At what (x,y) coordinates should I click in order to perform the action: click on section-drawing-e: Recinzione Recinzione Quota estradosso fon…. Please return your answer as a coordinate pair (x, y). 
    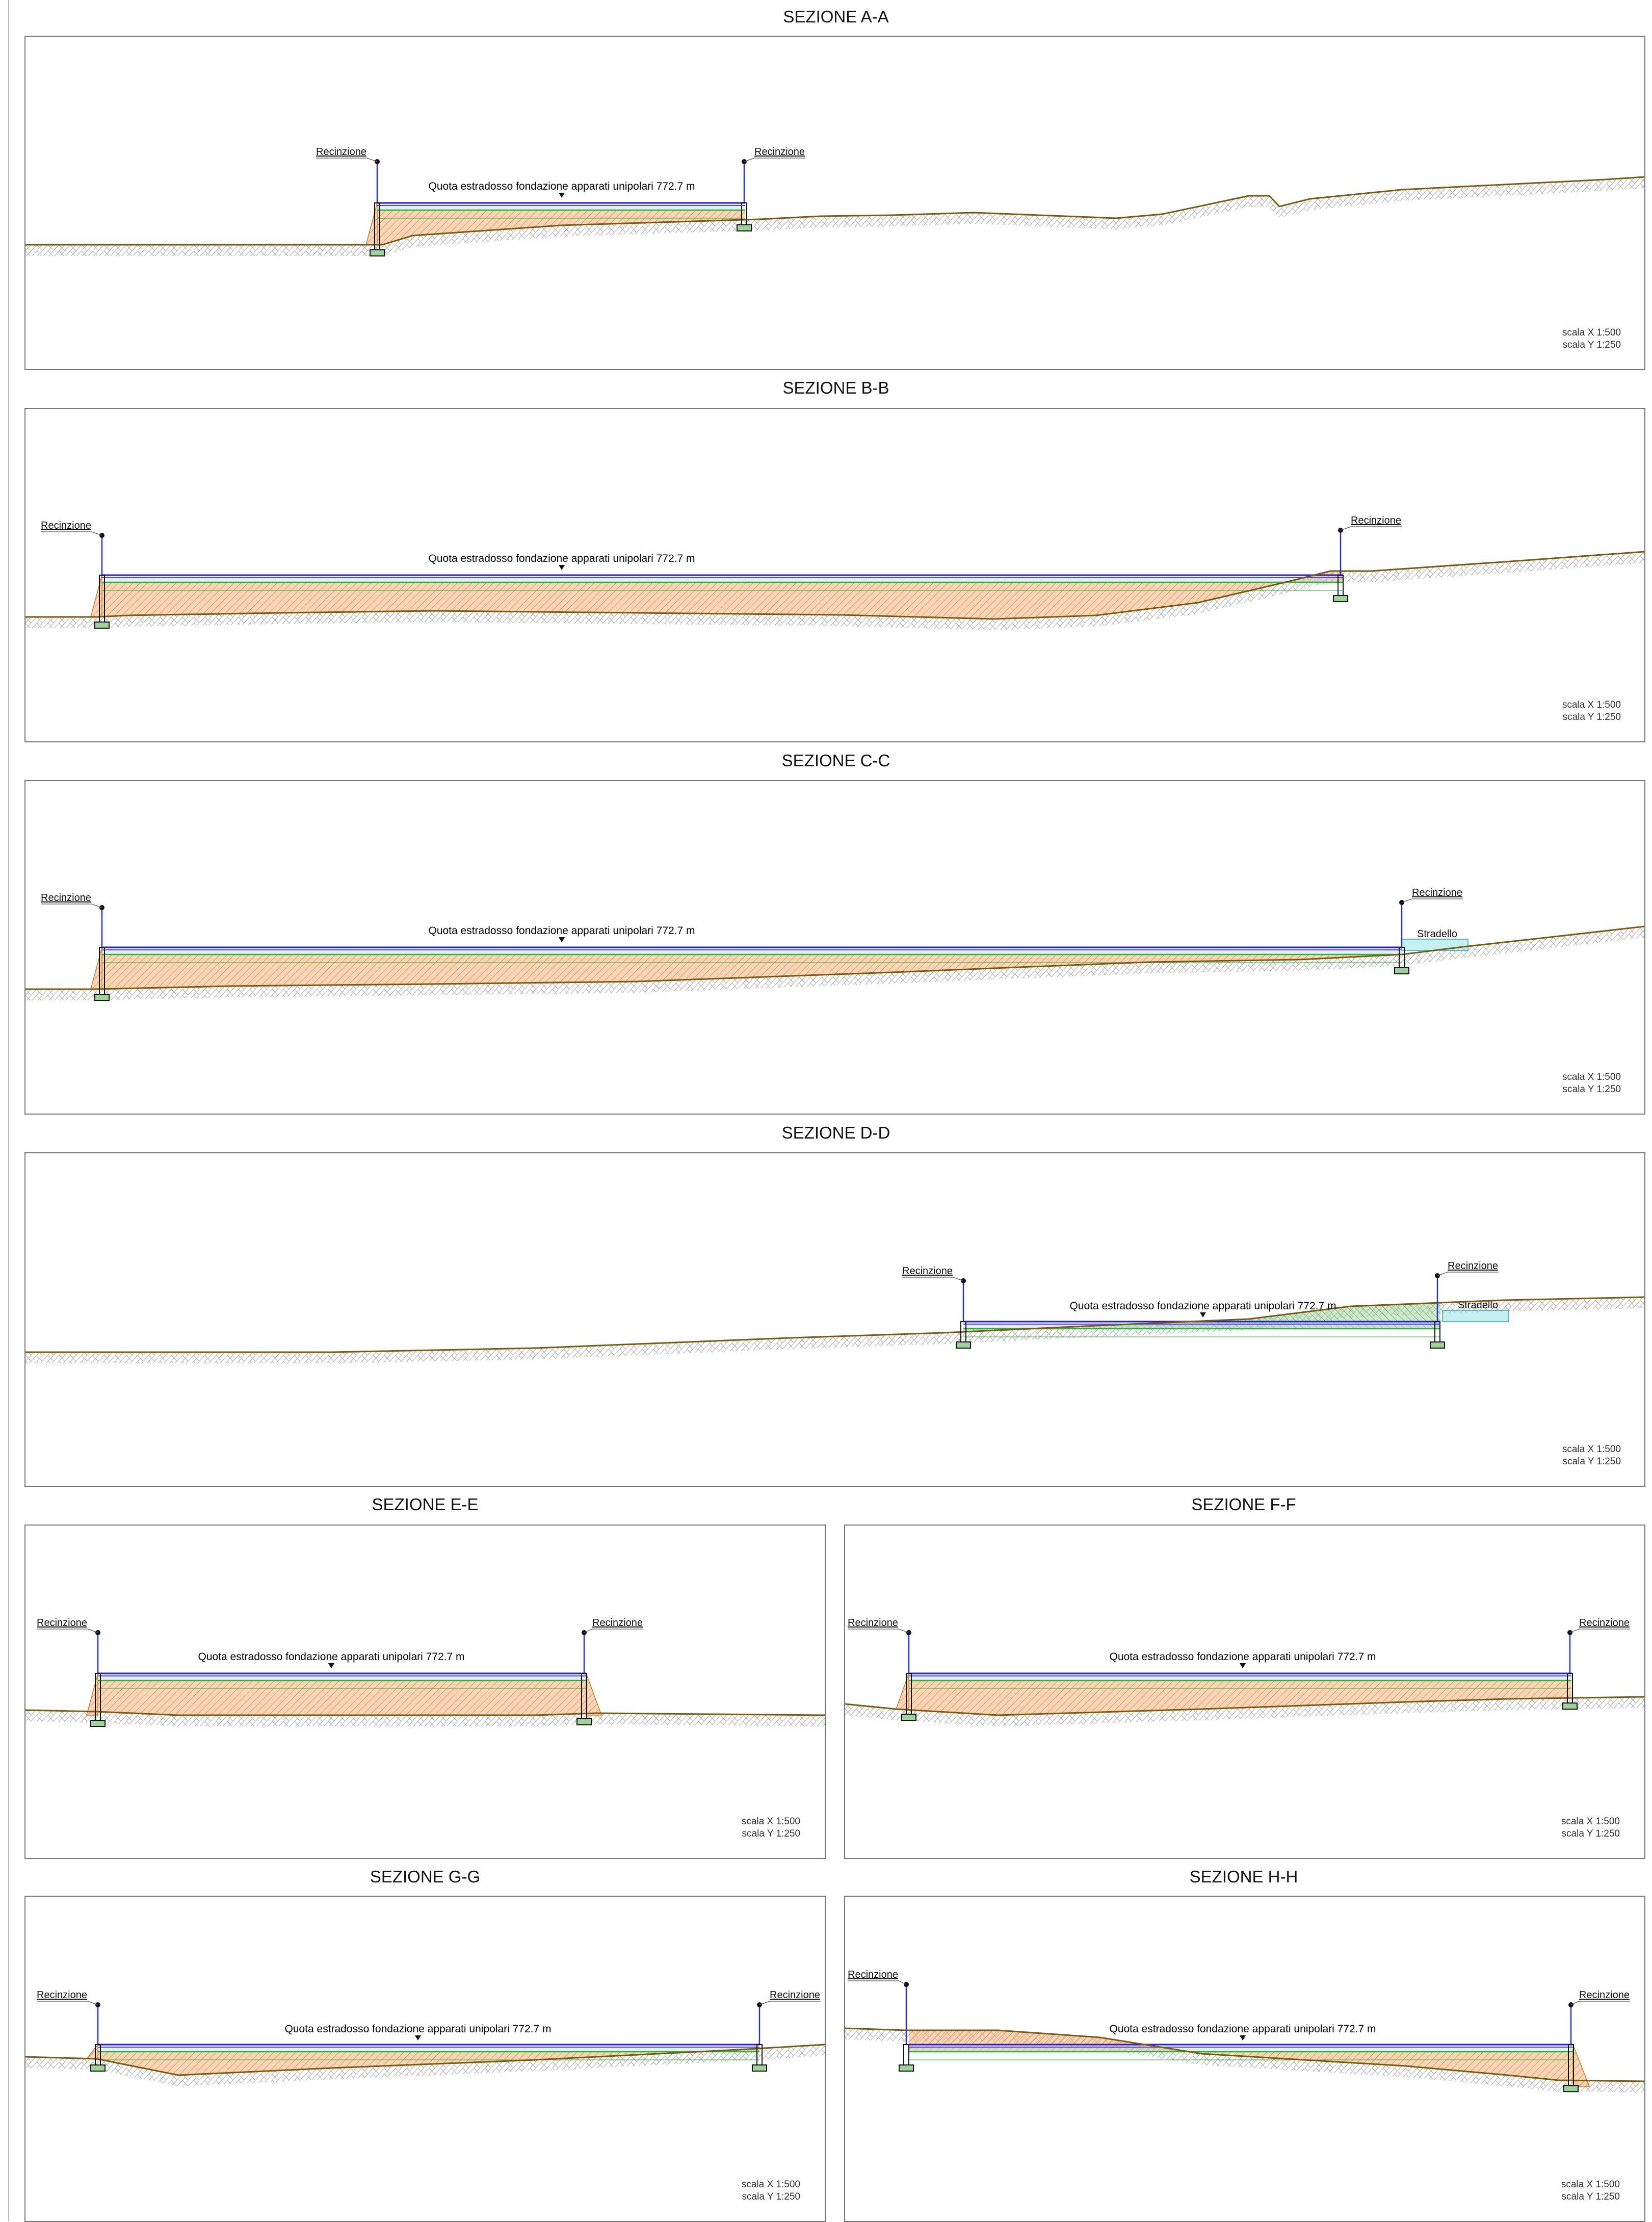
    Looking at the image, I should click on (425, 1728).